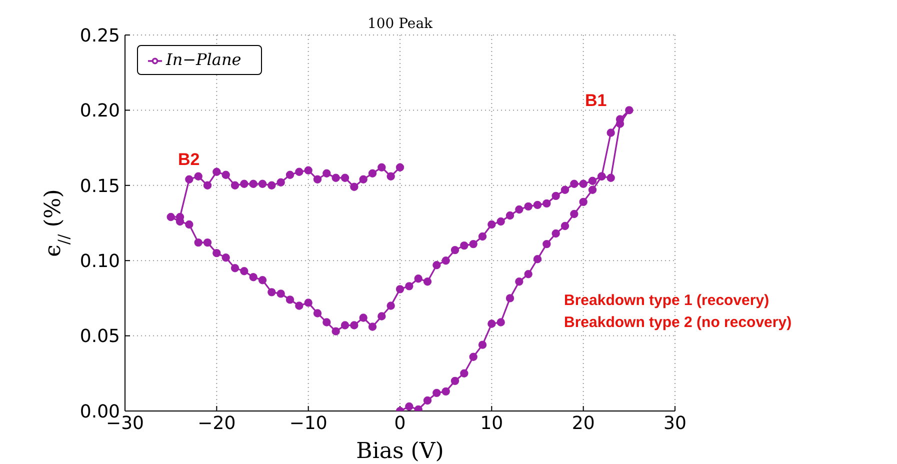  I want to click on y-tick-label: 0.20, so click(100, 111).